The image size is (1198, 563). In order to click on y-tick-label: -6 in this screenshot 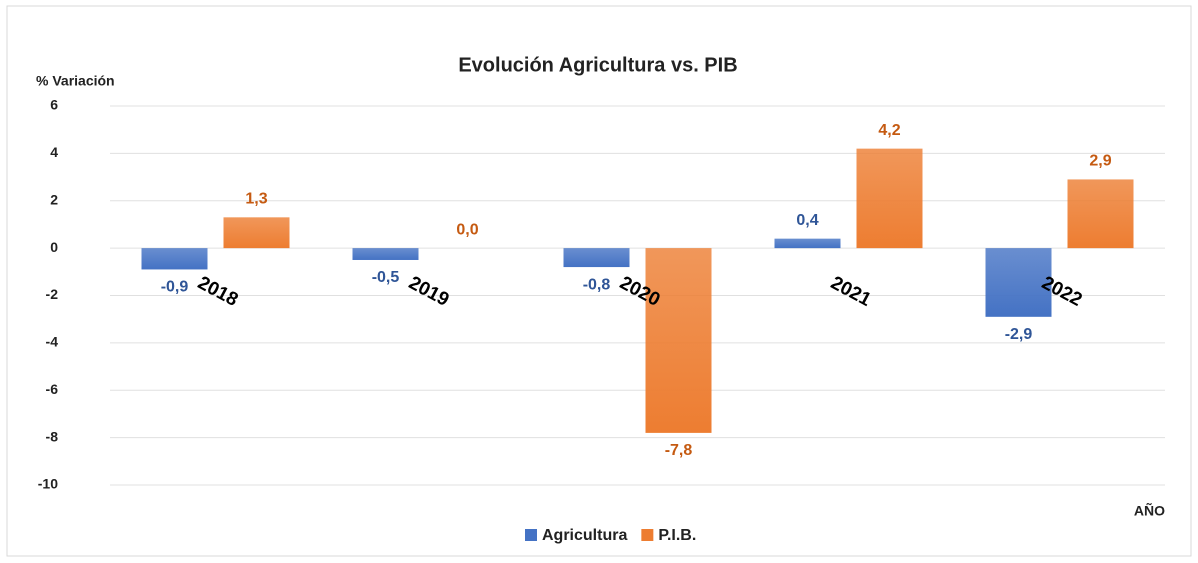, I will do `click(52, 389)`.